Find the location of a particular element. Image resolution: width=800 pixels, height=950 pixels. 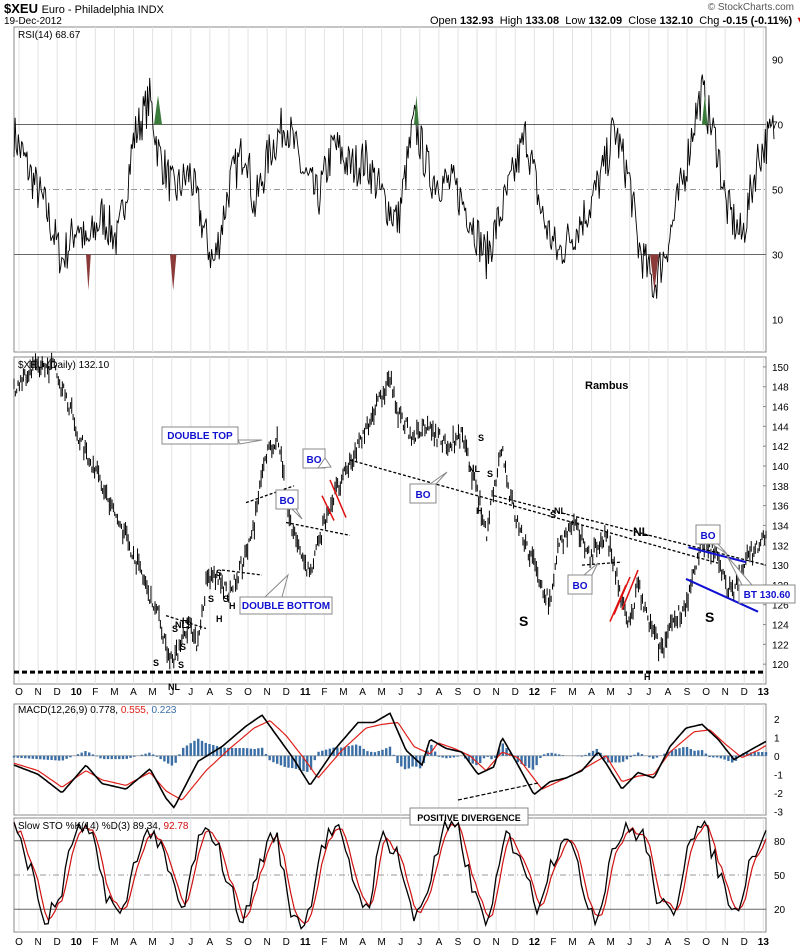

bo-callout-4-text: BO is located at coordinates (580, 586).